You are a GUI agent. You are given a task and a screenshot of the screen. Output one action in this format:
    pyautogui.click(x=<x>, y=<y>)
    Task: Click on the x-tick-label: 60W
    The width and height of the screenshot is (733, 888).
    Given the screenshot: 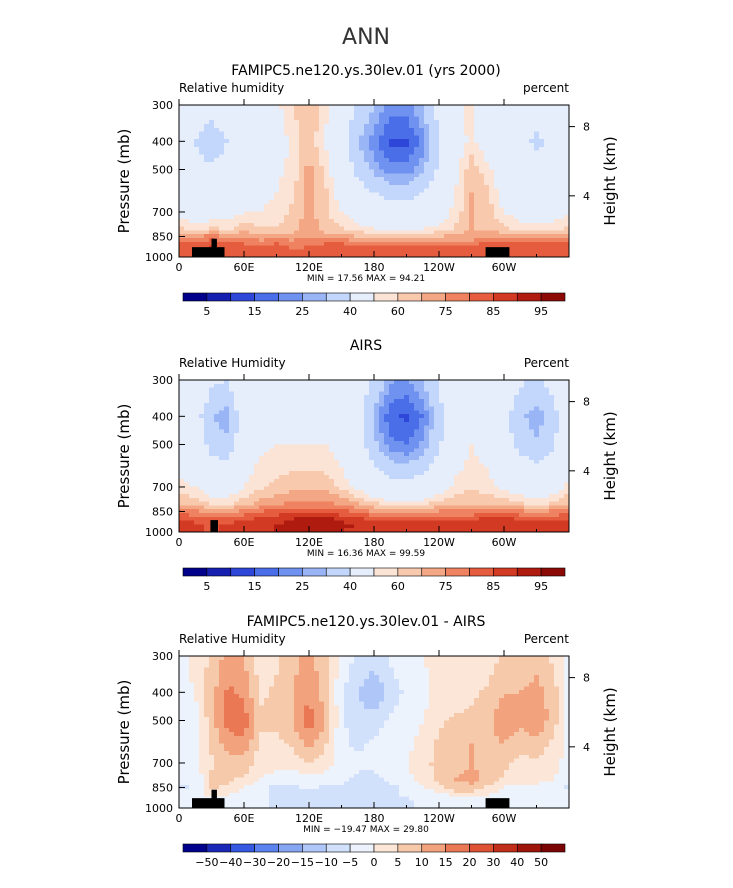 What is the action you would take?
    pyautogui.click(x=504, y=267)
    